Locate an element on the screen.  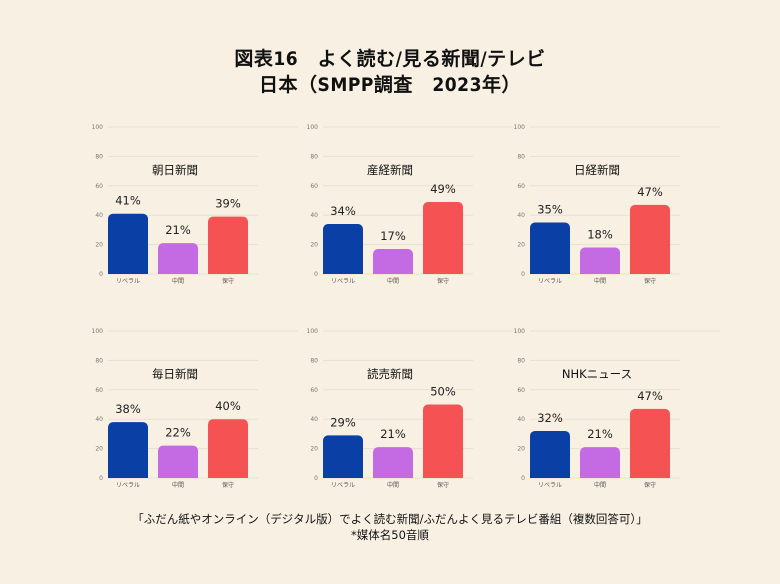
chart-panel: 0 20 40 60 80 100 日経新聞 35% リベラル 18% 中間 47% 保守 is located at coordinates (617, 204).